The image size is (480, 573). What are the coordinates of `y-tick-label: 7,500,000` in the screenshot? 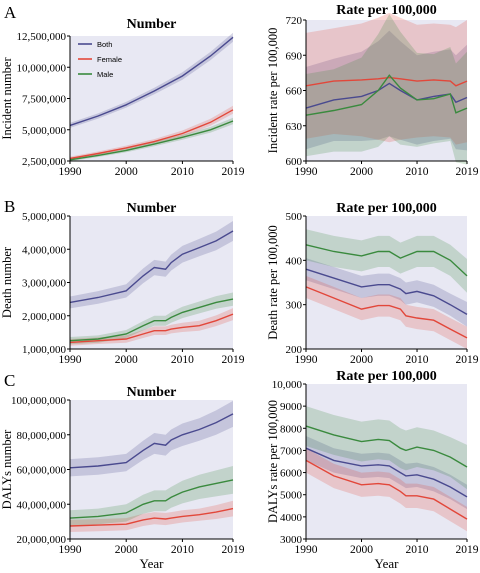 It's located at (44, 100).